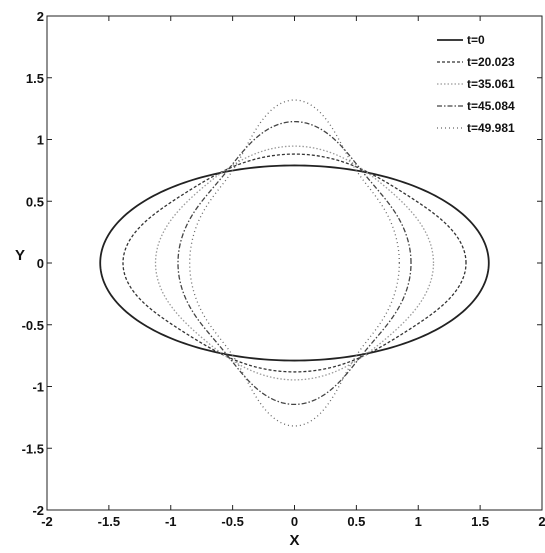  Describe the element at coordinates (171, 521) in the screenshot. I see `x-tick-label: -1` at that location.